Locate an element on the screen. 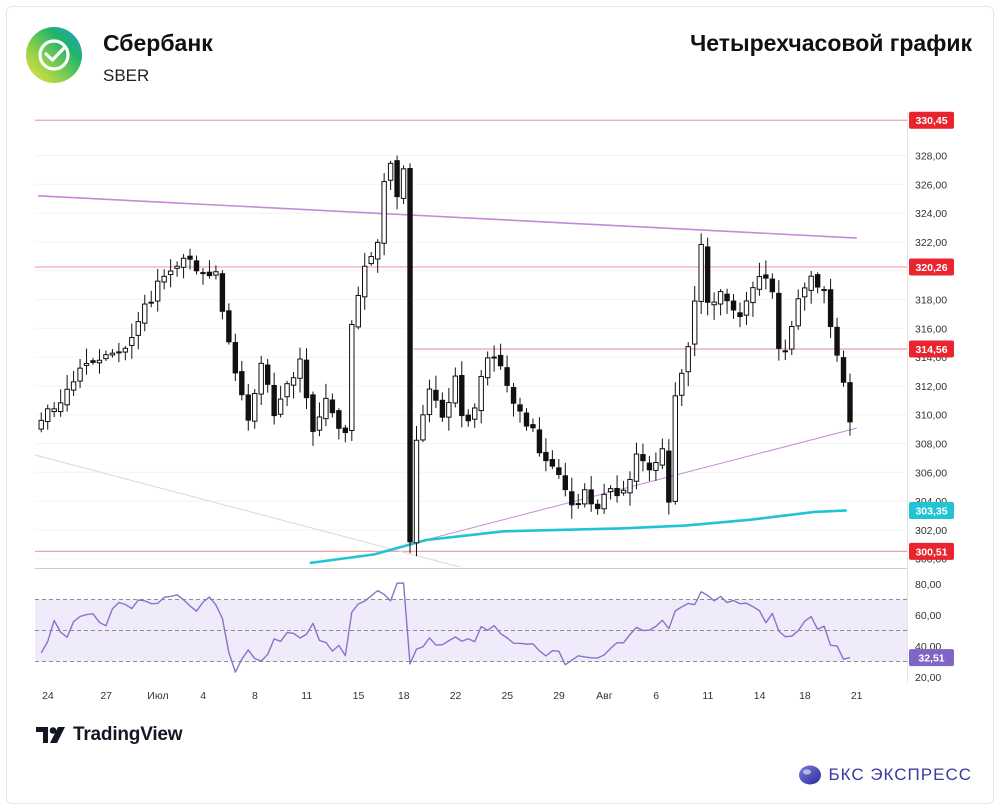  rsi-line is located at coordinates (445, 627).